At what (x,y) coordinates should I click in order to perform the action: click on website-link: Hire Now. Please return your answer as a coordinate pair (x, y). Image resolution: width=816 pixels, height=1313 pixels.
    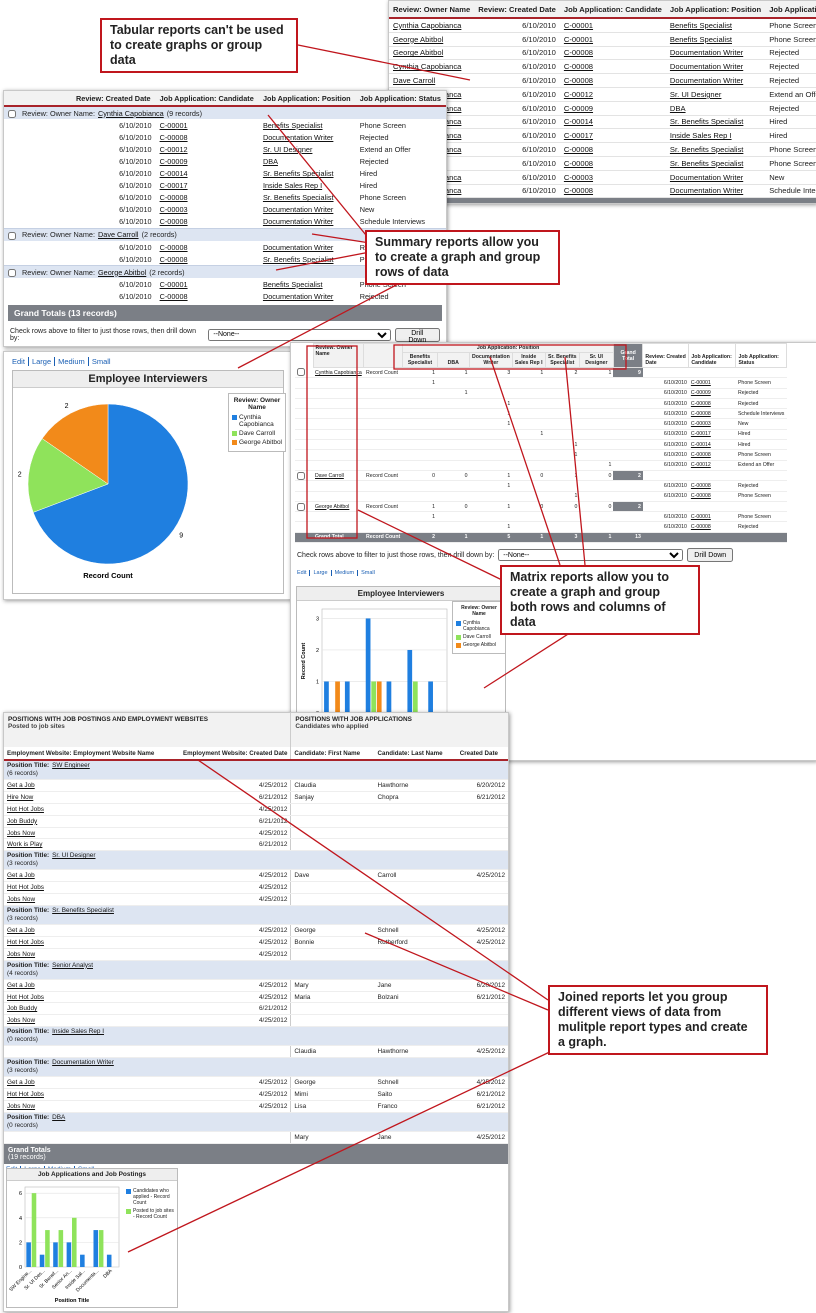
    Looking at the image, I should click on (20, 797).